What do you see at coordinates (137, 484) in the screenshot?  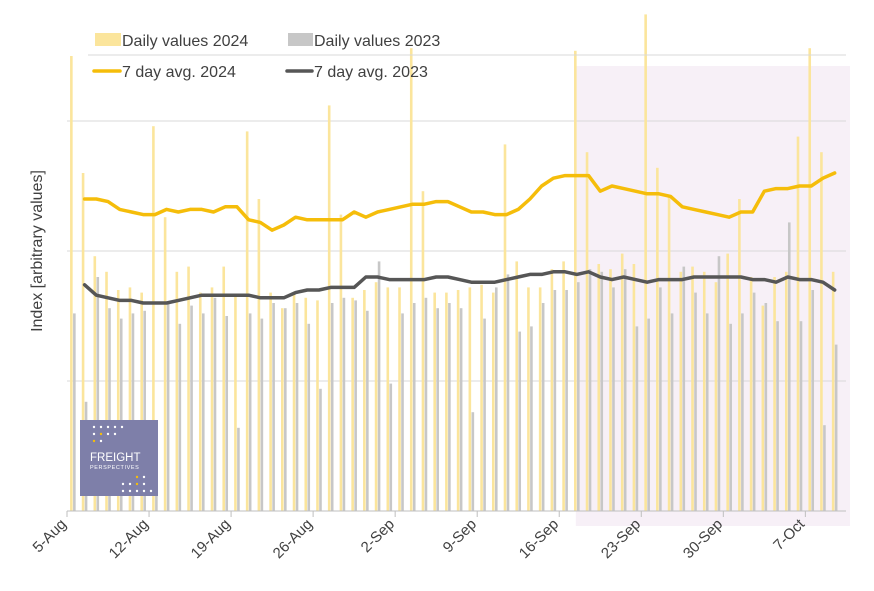 I see `logo-dots-bottom` at bounding box center [137, 484].